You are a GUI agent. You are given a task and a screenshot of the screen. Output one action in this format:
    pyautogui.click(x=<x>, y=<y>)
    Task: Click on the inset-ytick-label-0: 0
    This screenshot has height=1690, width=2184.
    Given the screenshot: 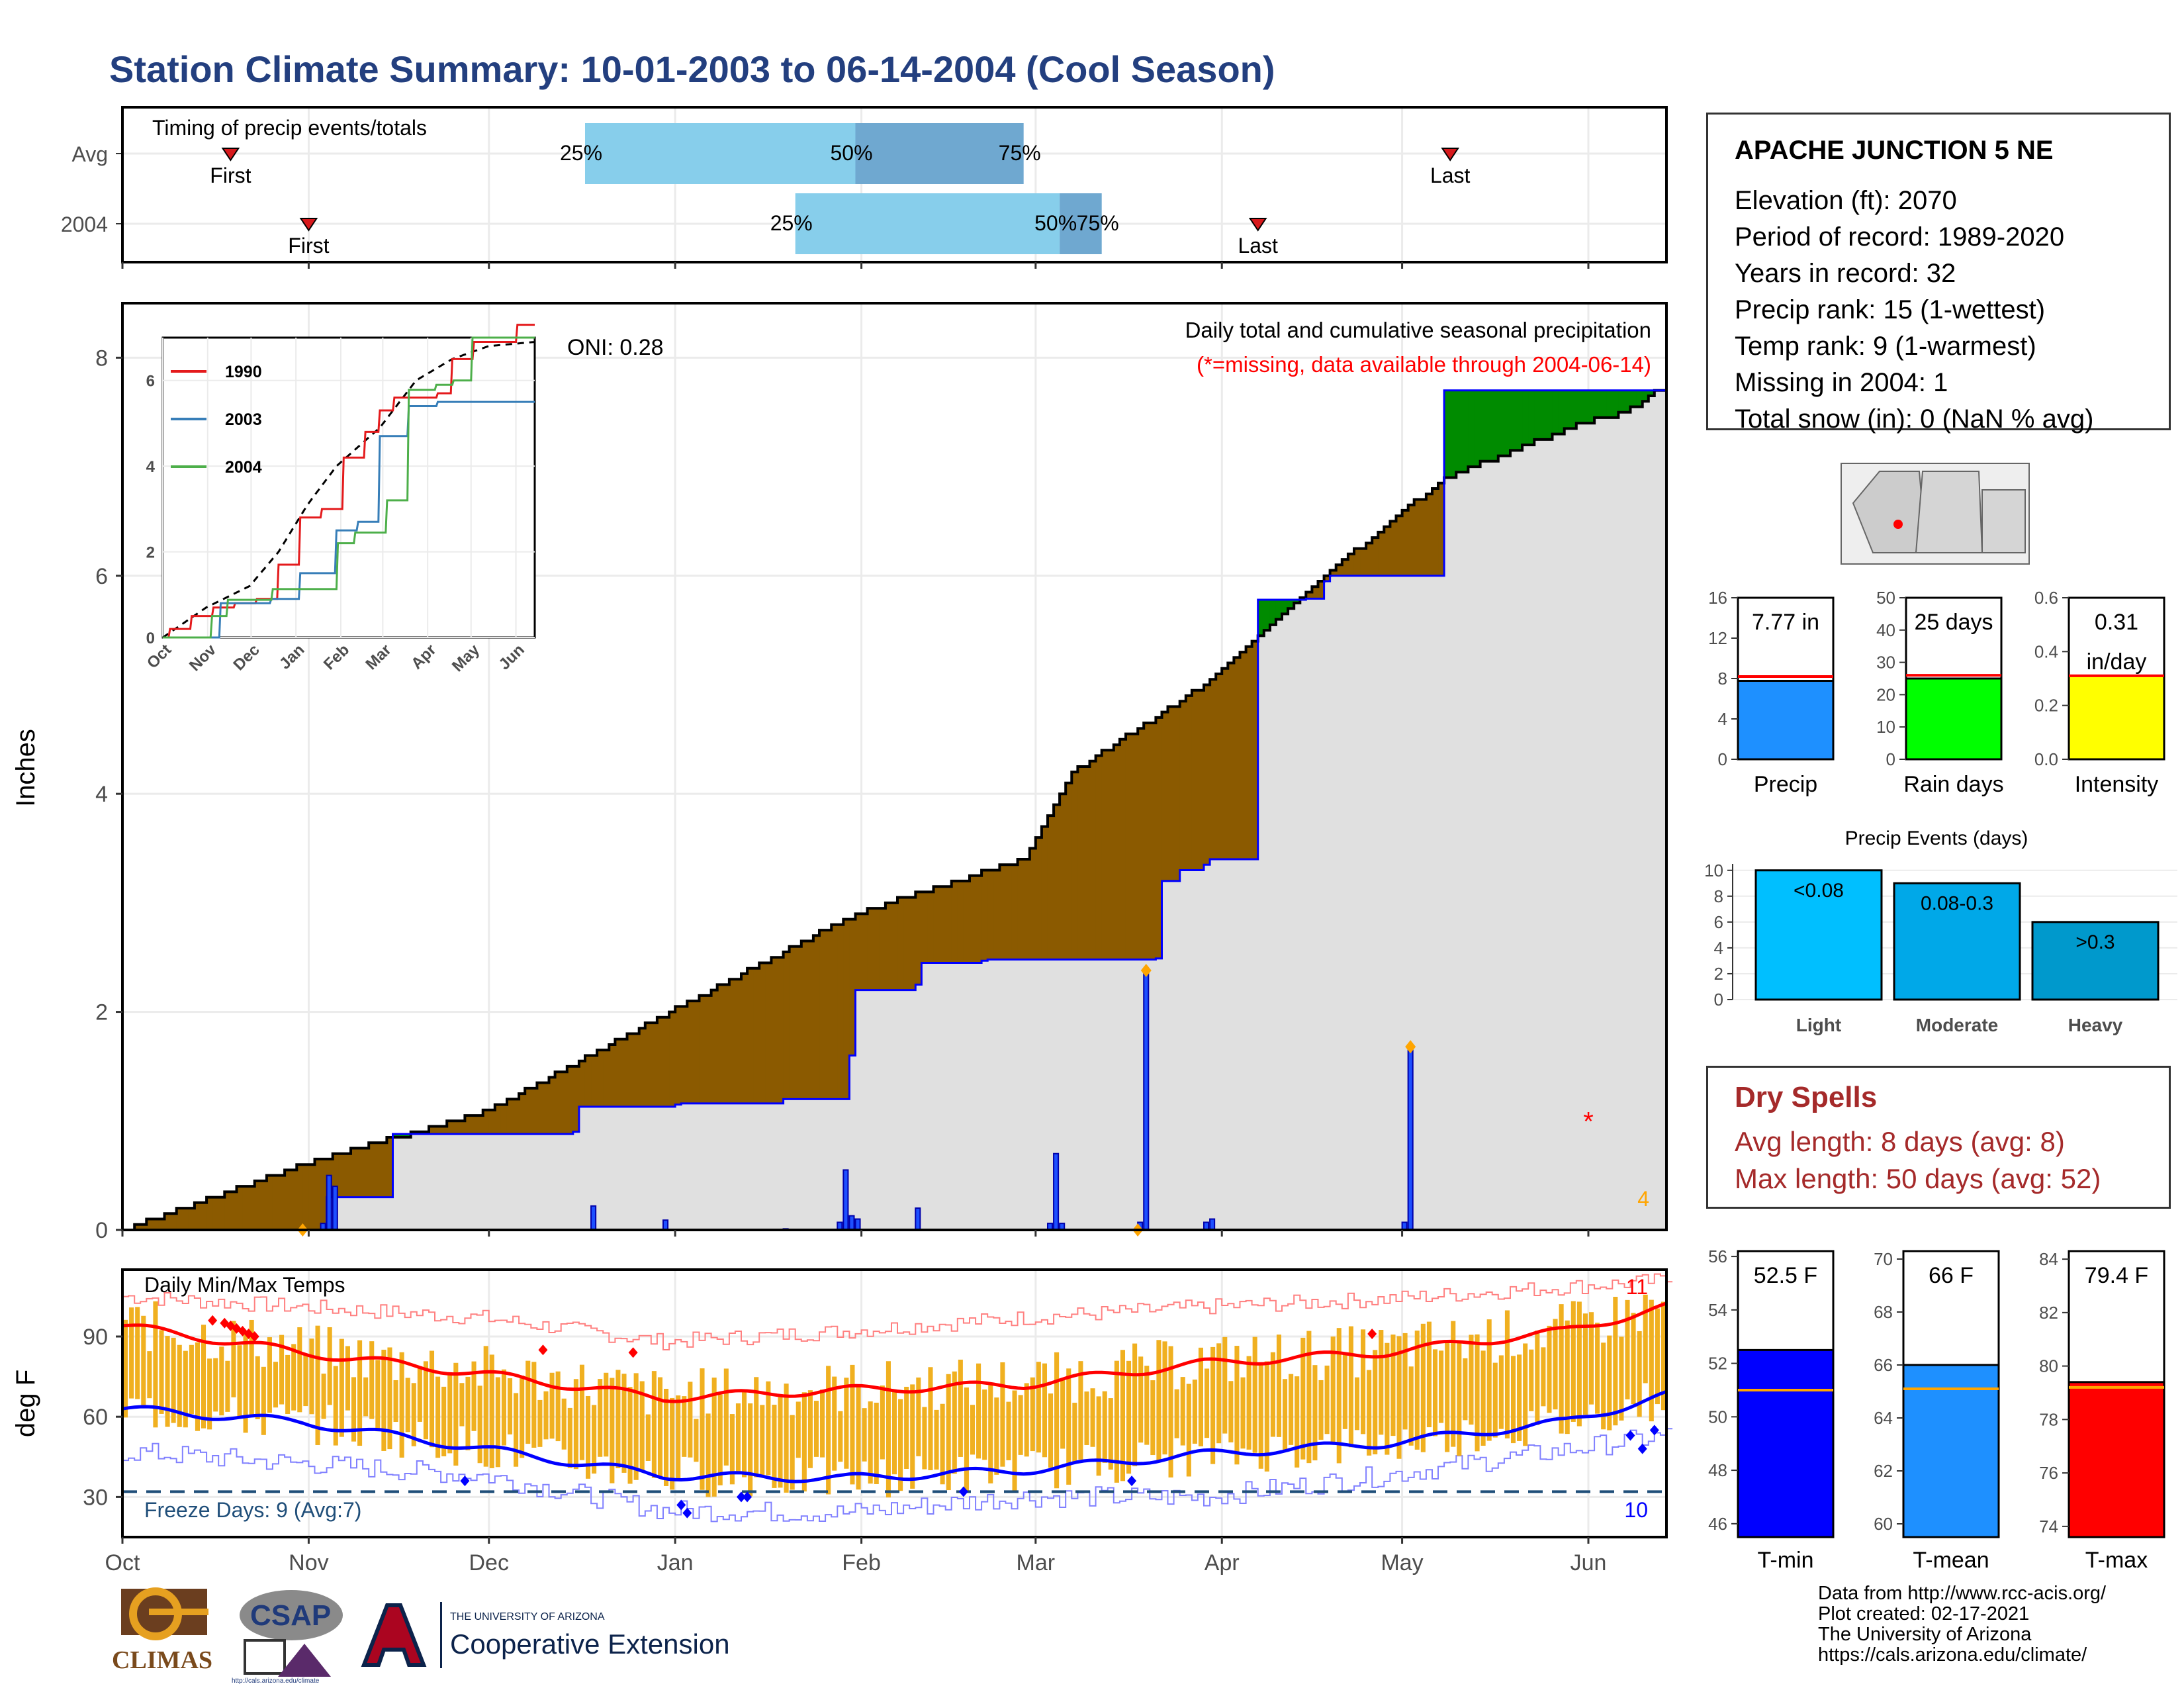 What is the action you would take?
    pyautogui.click(x=150, y=638)
    